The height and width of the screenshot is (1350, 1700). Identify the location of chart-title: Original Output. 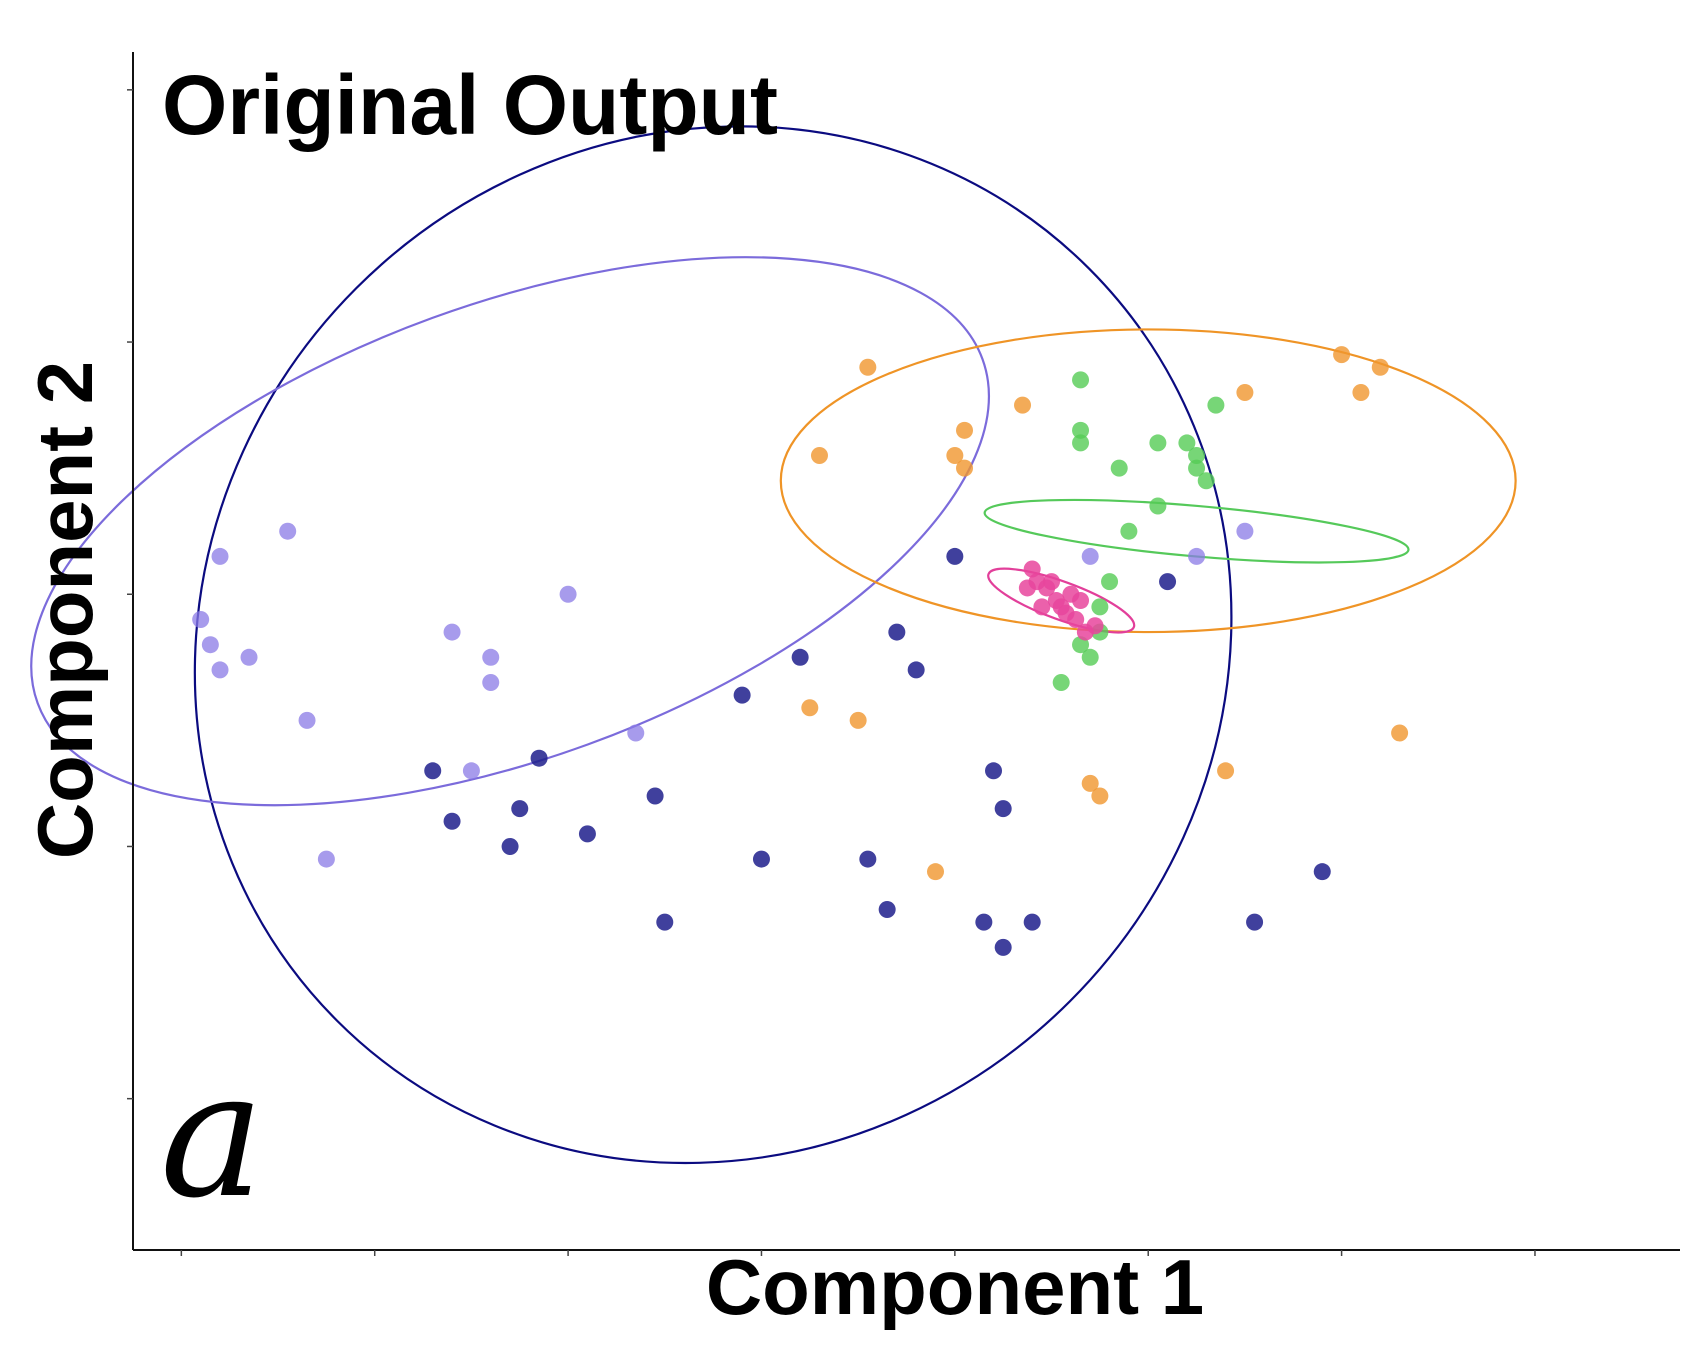
(470, 105).